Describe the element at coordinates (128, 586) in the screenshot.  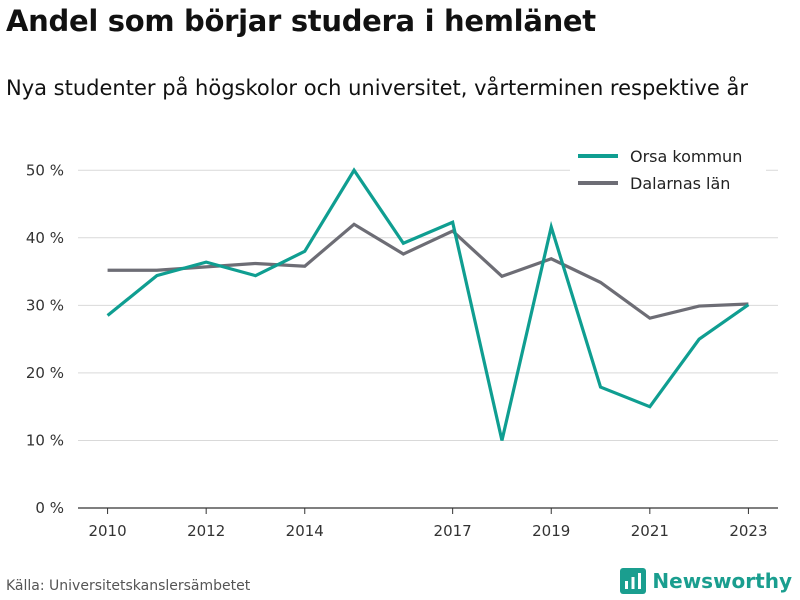
I see `source-note: Källa: Universitetskanslersämbetet` at that location.